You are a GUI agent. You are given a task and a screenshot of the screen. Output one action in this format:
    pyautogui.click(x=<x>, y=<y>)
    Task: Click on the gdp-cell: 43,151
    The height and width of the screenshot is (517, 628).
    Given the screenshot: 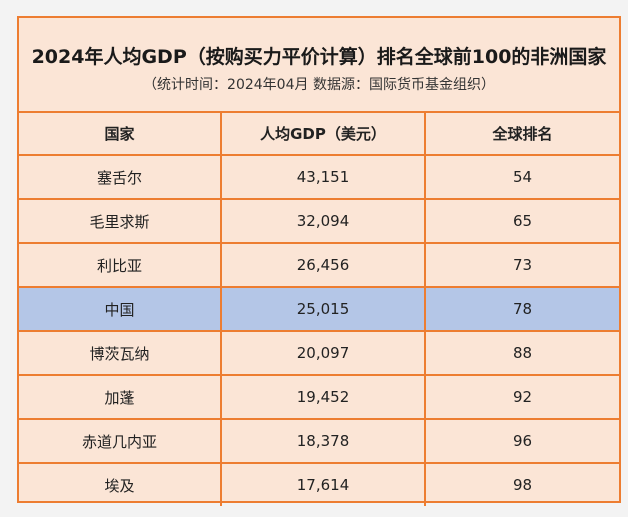 What is the action you would take?
    pyautogui.click(x=323, y=177)
    